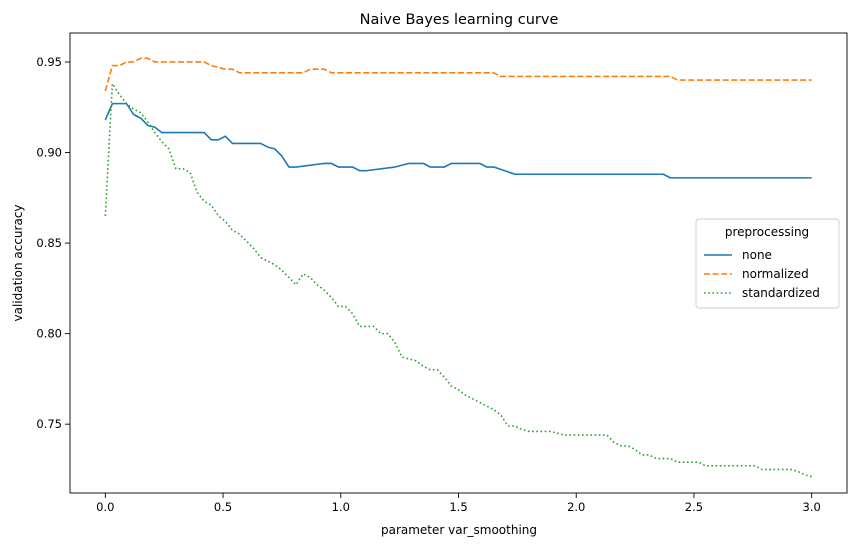 This screenshot has width=855, height=547. I want to click on legend-items: none normalized standardized, so click(762, 274).